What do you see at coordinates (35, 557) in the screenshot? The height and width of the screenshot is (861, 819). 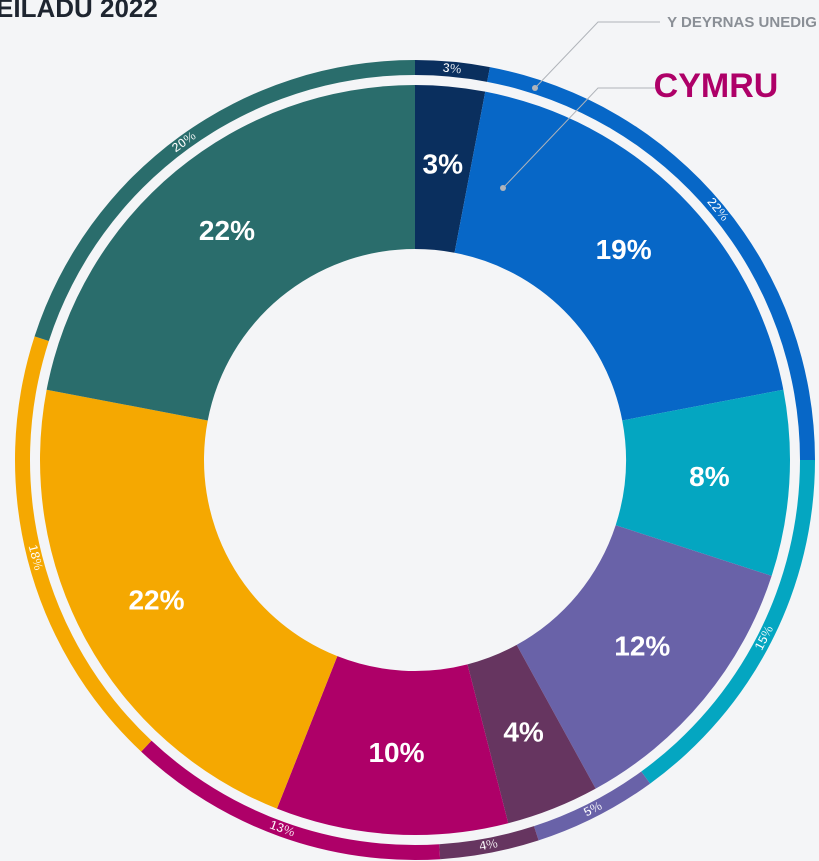 I see `value-label: 18%` at bounding box center [35, 557].